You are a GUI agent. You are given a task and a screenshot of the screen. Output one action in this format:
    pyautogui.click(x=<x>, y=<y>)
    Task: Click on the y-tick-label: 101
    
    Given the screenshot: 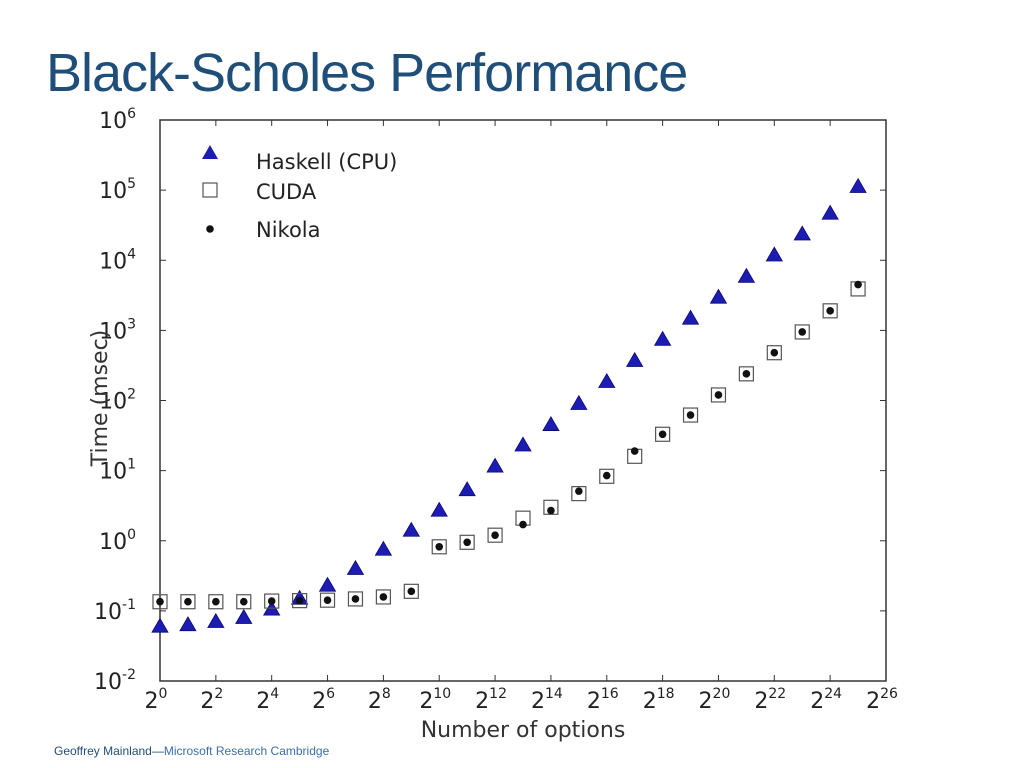 What is the action you would take?
    pyautogui.click(x=117, y=471)
    